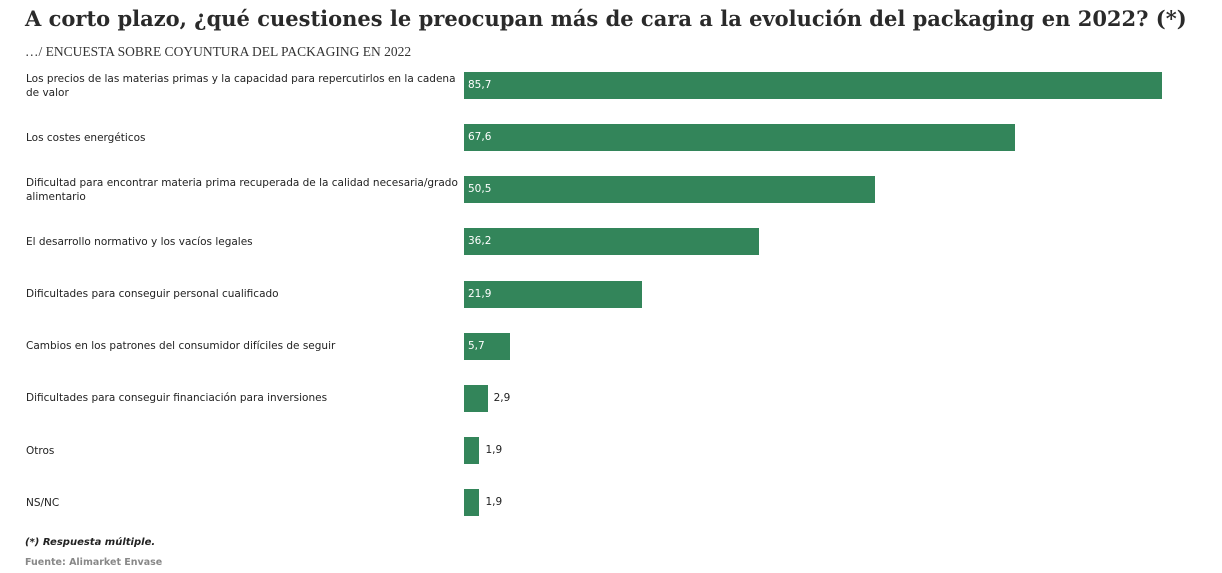 Image resolution: width=1222 pixels, height=573 pixels. I want to click on value-label: 2,9, so click(502, 397).